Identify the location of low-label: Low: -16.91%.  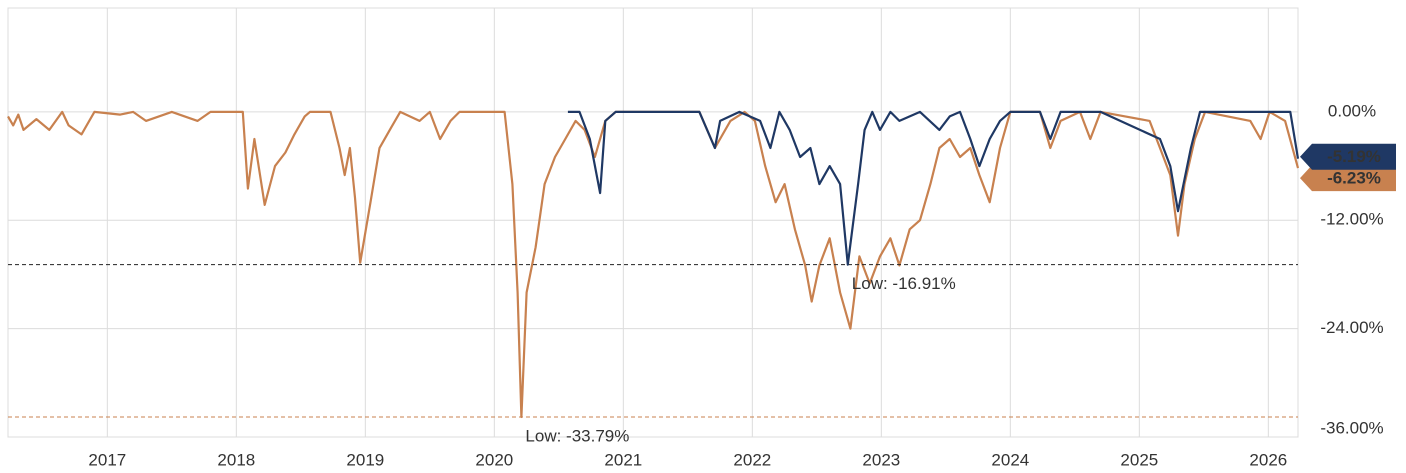
(904, 283).